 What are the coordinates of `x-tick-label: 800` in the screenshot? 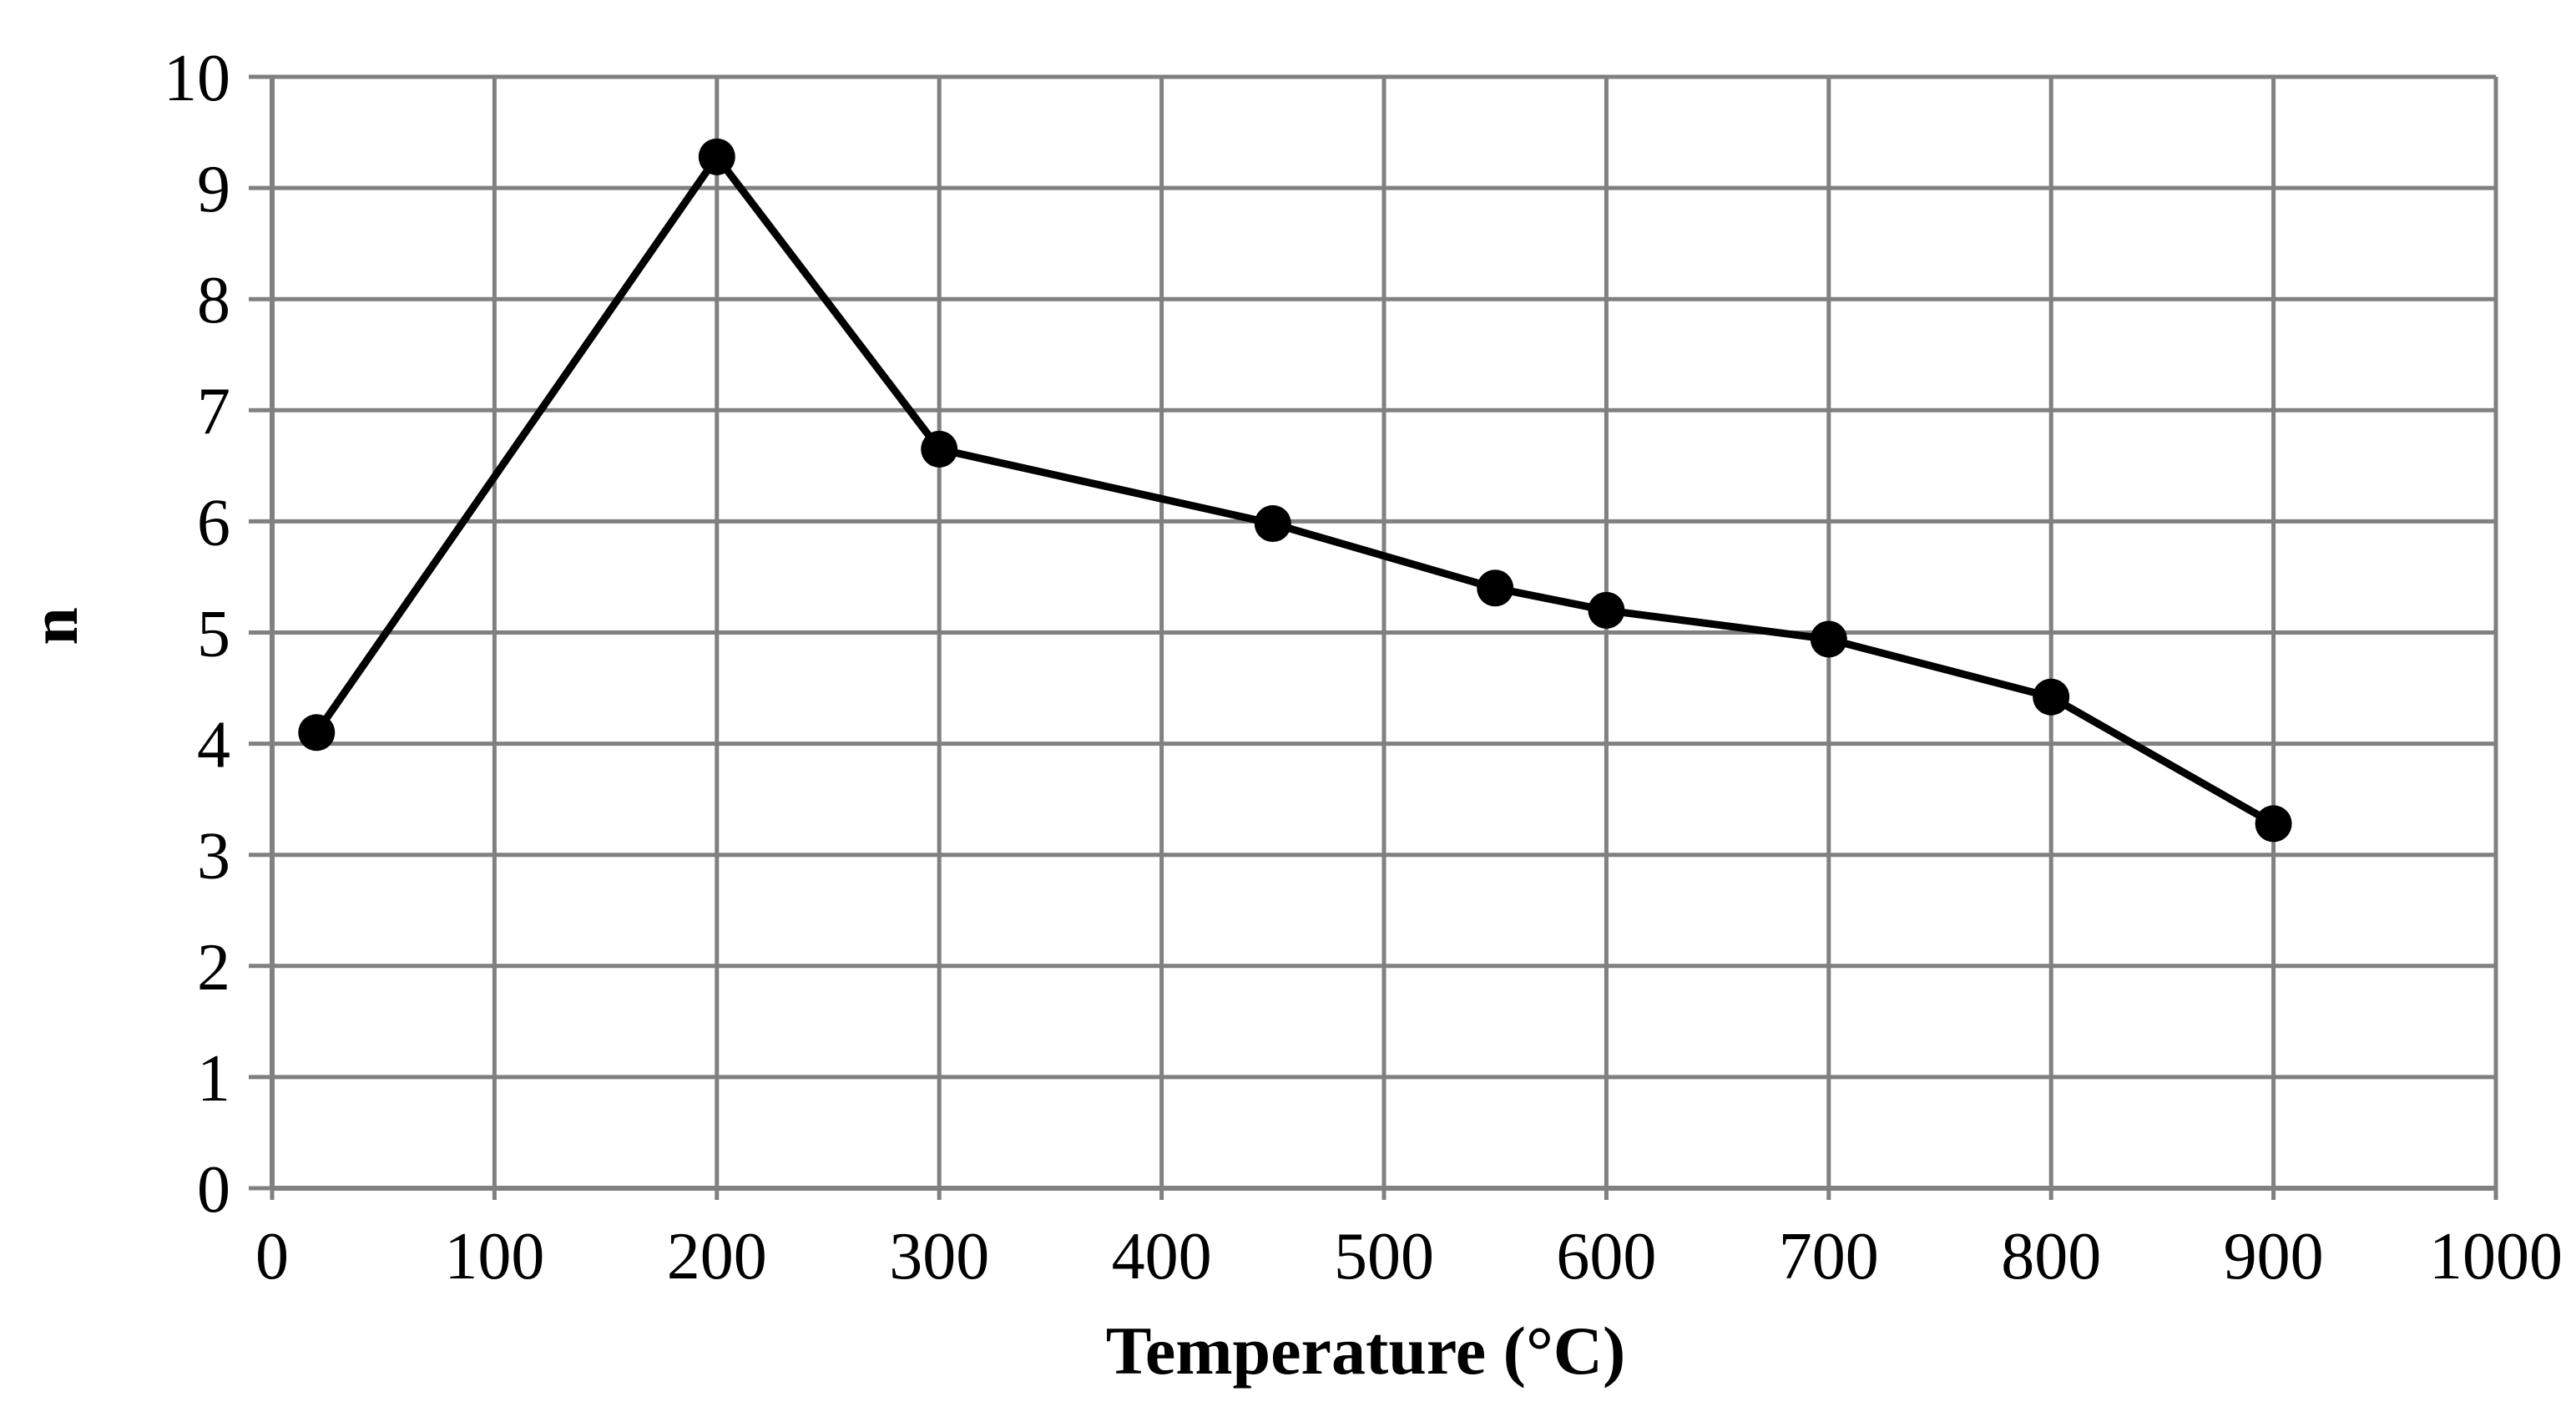 It's located at (2051, 1256).